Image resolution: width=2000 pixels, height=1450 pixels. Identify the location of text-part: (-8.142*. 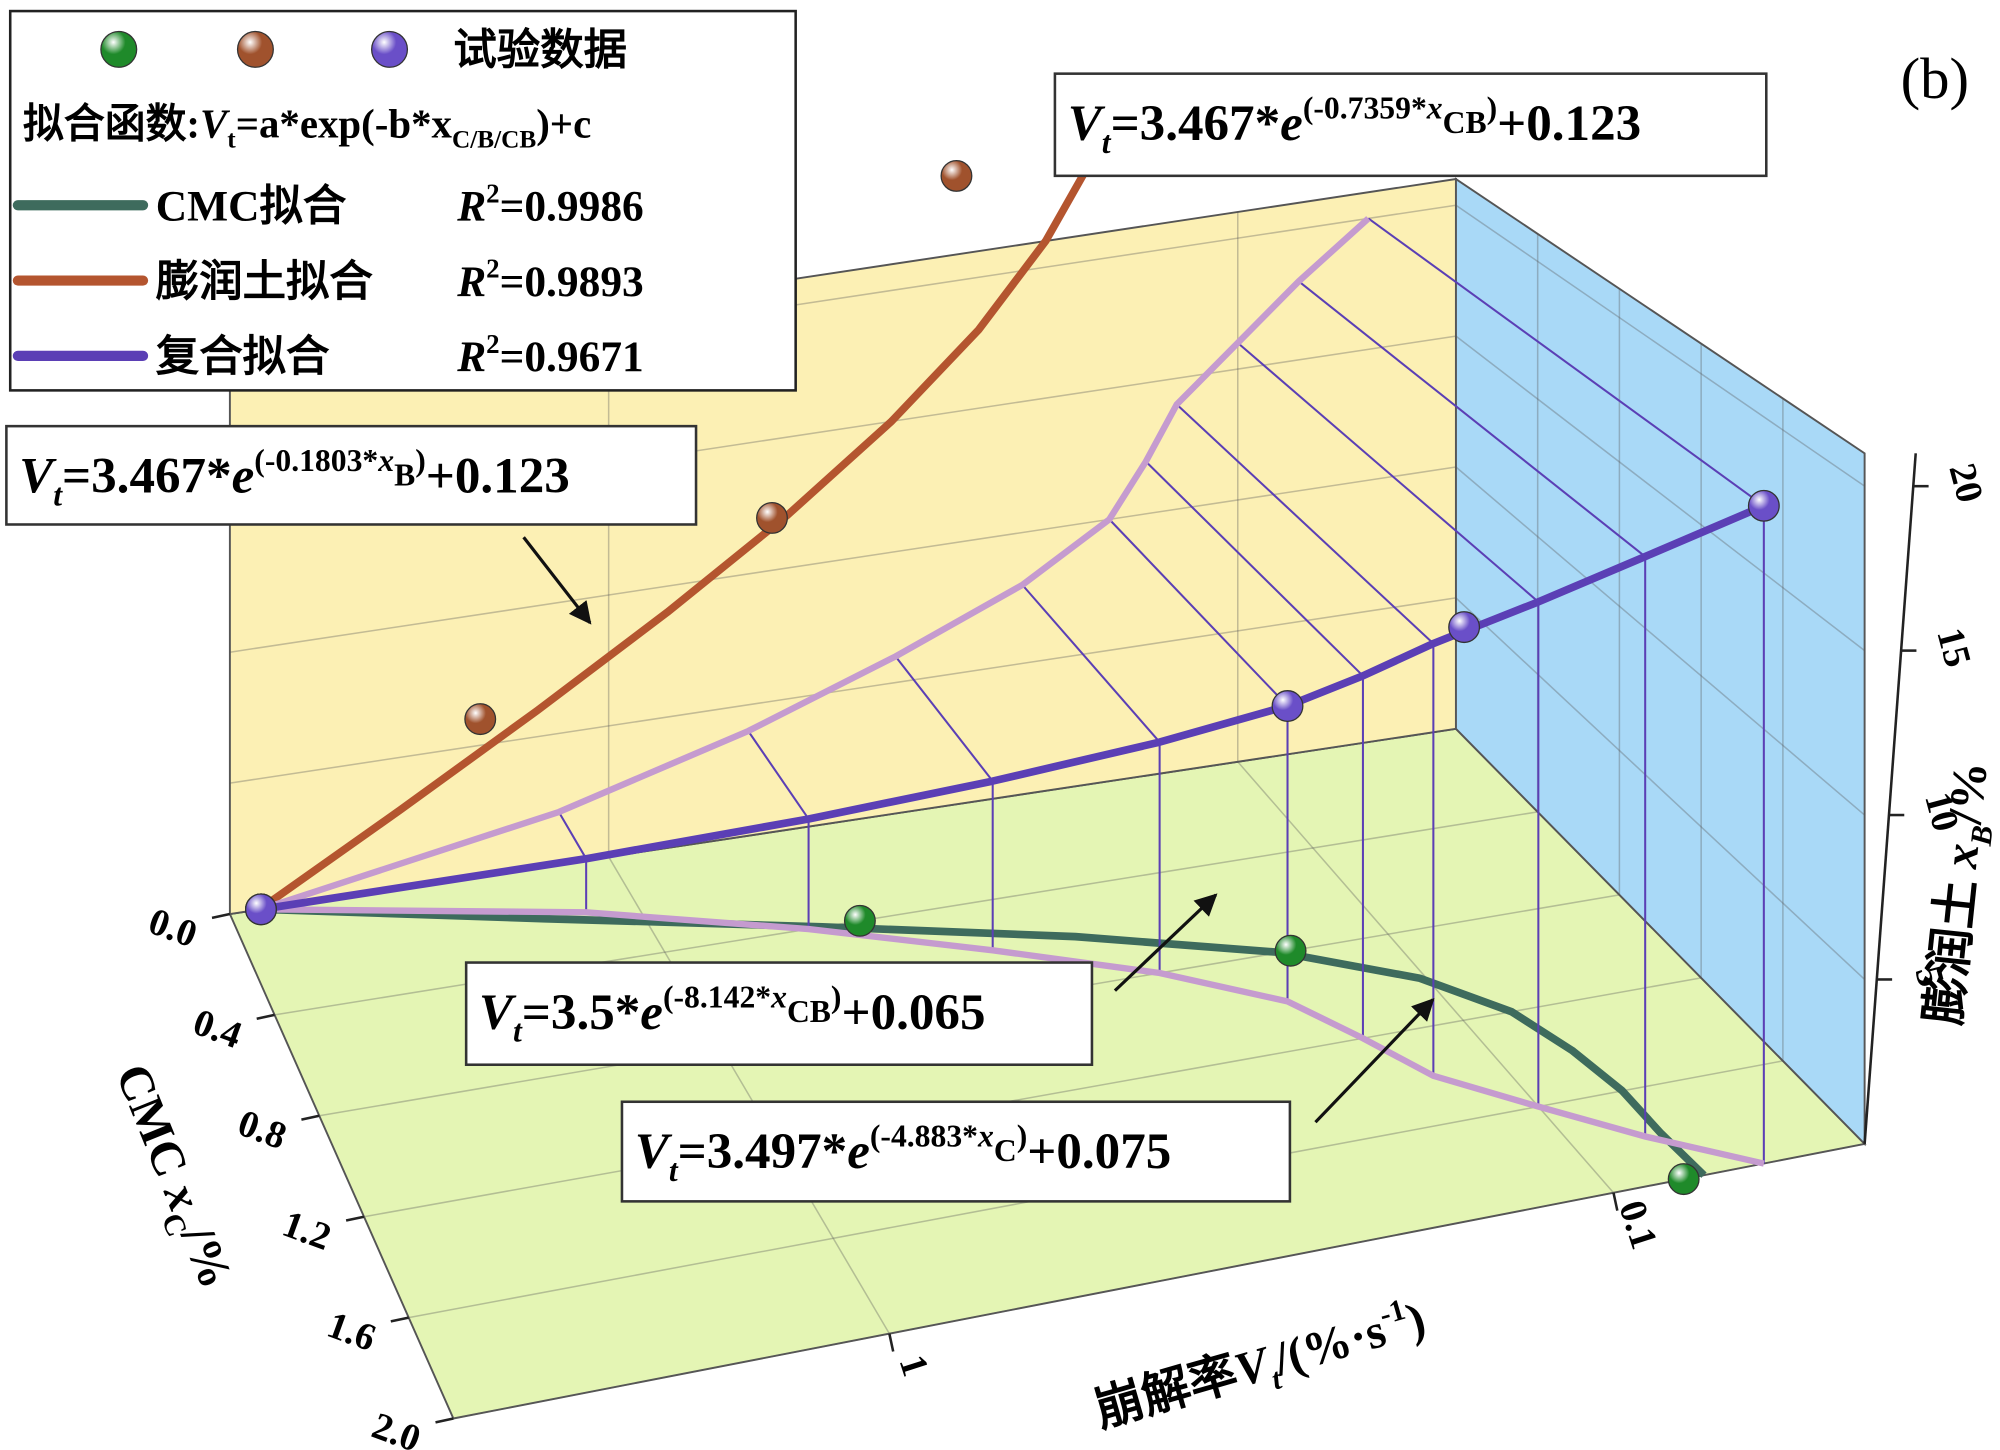
(717, 997).